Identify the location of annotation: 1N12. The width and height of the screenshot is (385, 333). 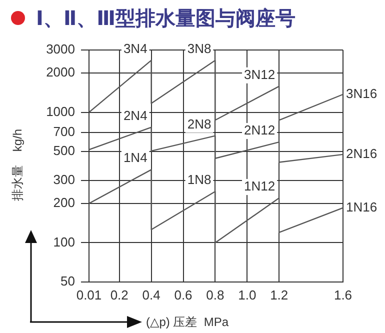
(260, 186).